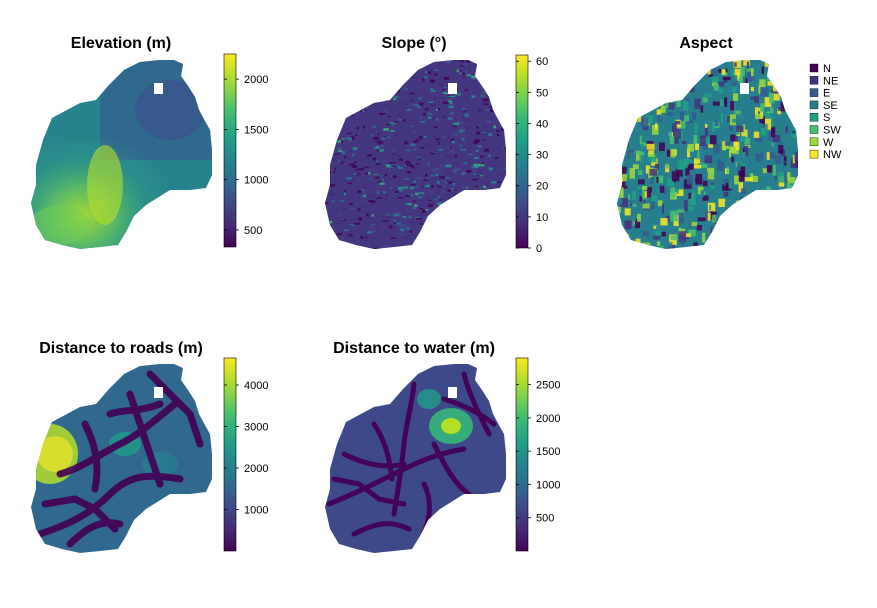  I want to click on colorbar-tick-label: 1000, so click(256, 181).